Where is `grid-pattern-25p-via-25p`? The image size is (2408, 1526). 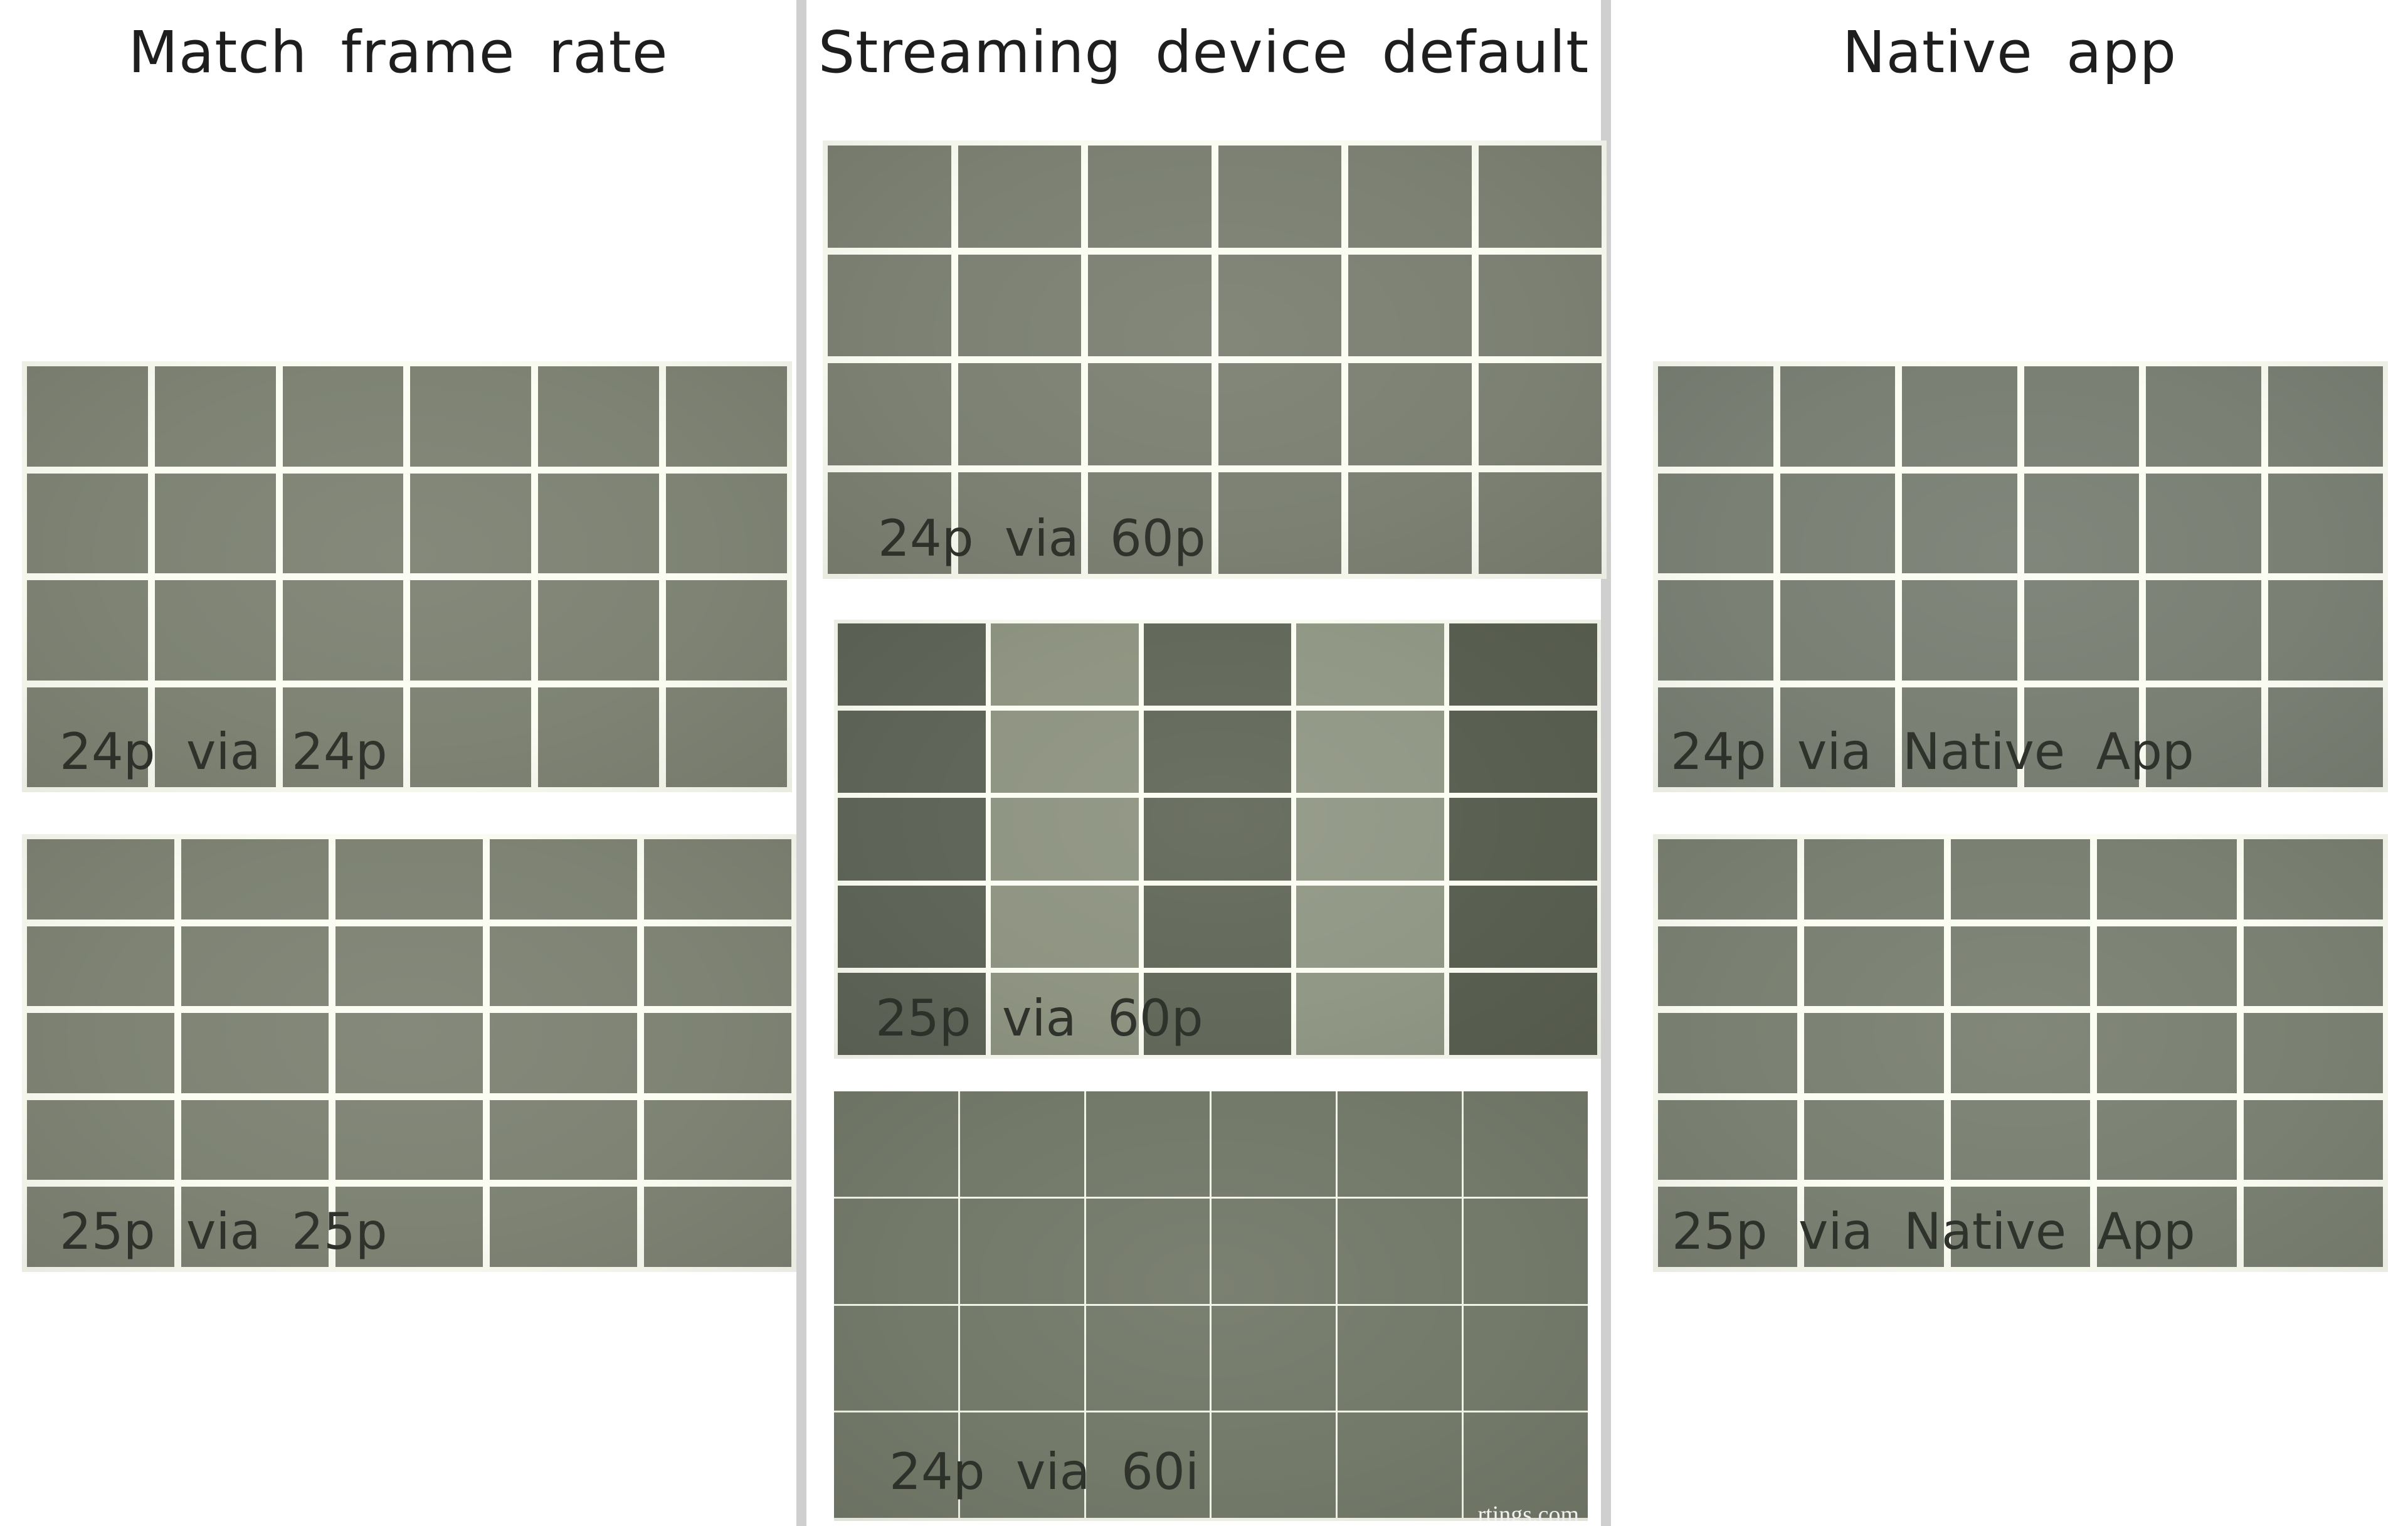
grid-pattern-25p-via-25p is located at coordinates (409, 1053).